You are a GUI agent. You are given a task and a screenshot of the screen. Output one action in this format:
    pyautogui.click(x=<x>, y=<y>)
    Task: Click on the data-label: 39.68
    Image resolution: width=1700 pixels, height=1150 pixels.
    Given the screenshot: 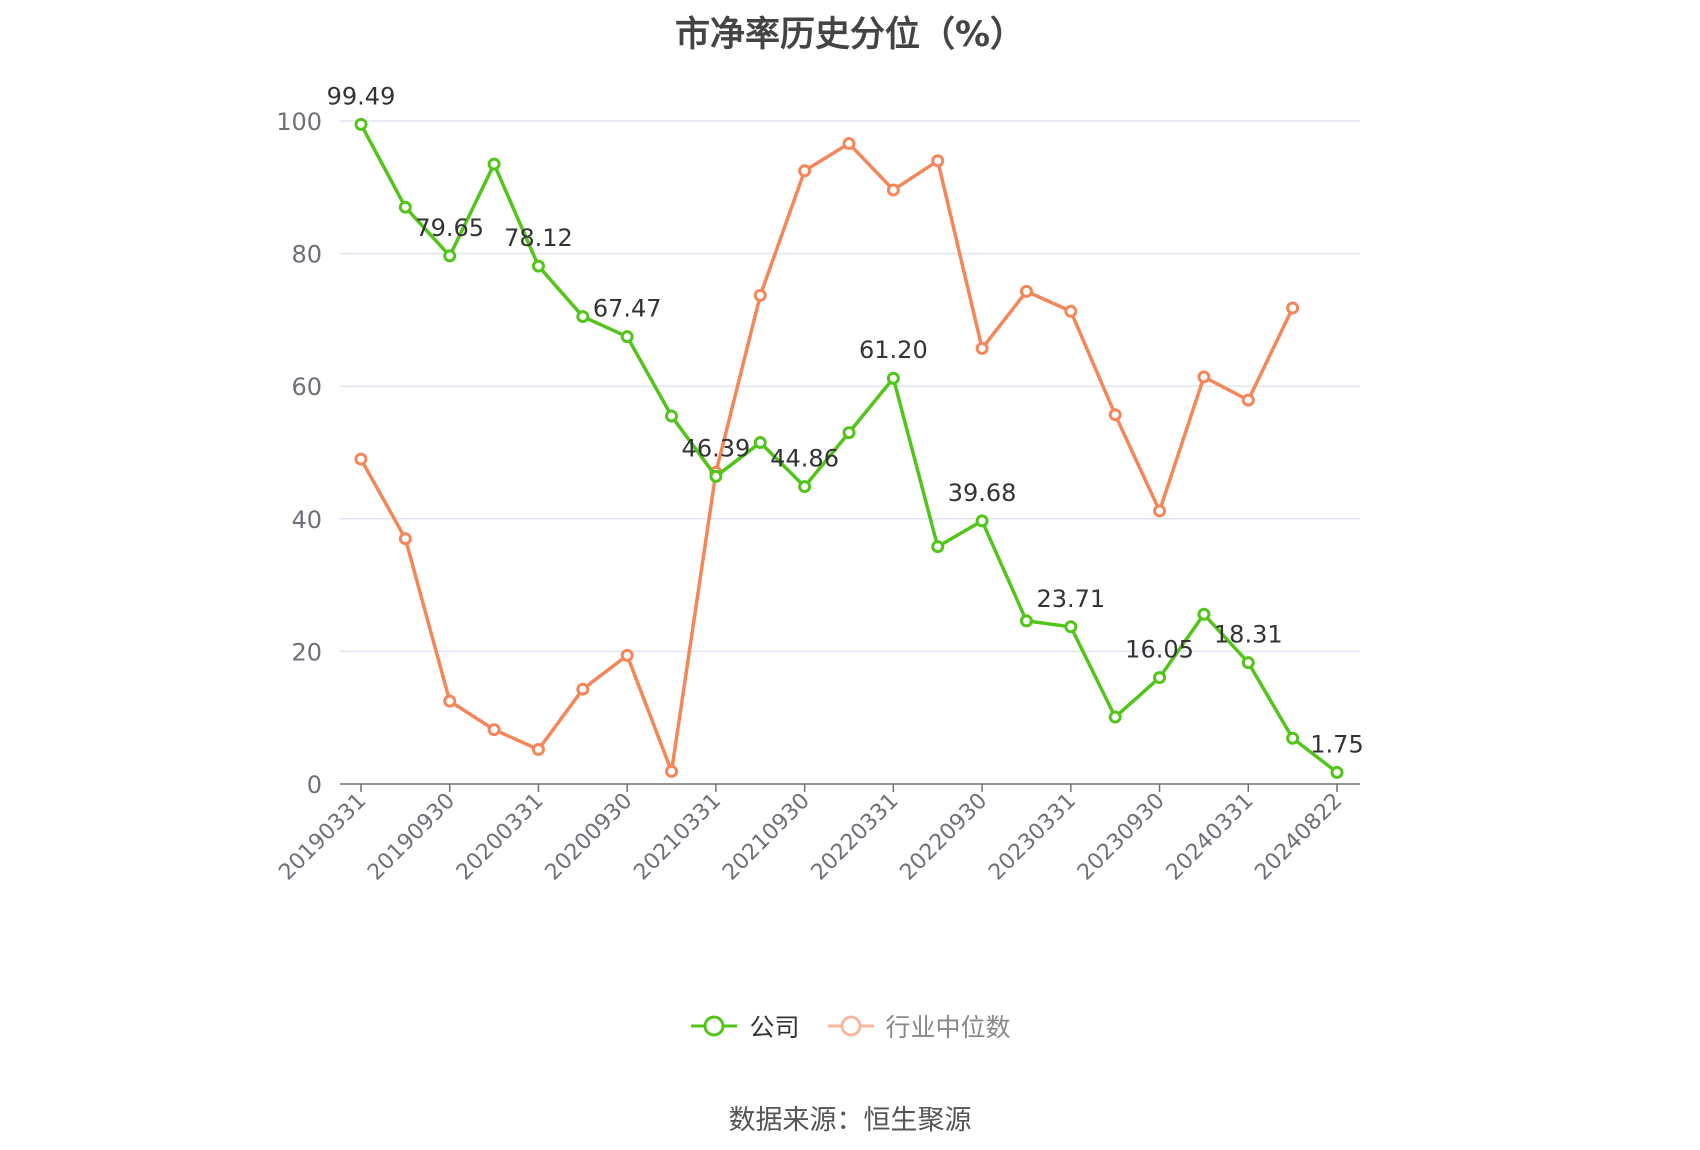 What is the action you would take?
    pyautogui.click(x=982, y=493)
    